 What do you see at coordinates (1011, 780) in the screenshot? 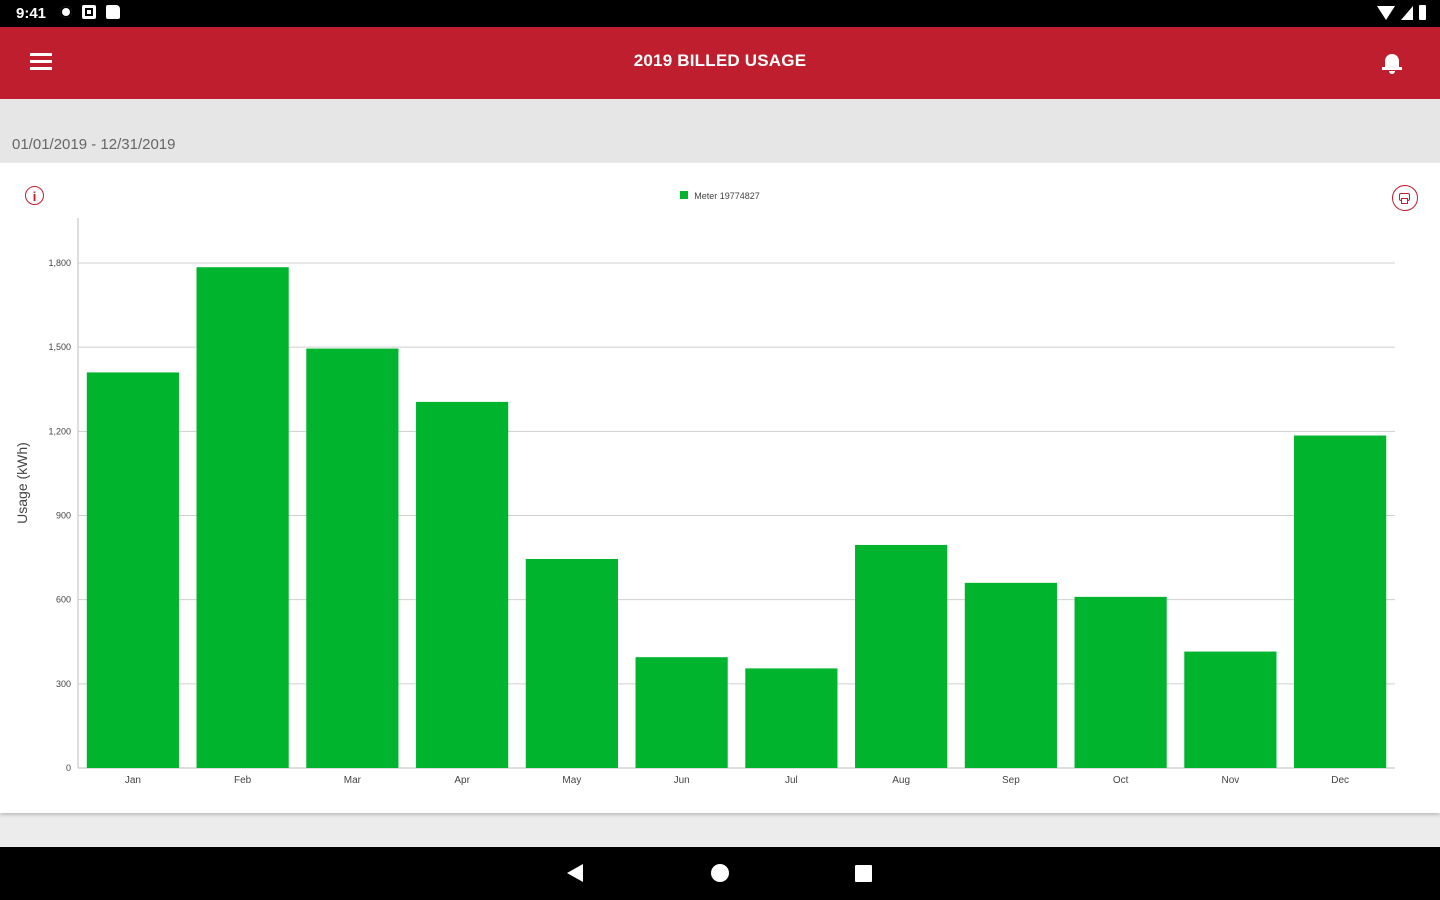
I see `x-tick-label: Sep` at bounding box center [1011, 780].